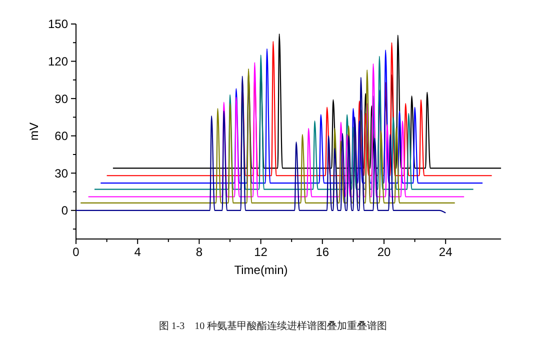 The height and width of the screenshot is (347, 546). I want to click on x-tick-label: 20, so click(384, 252).